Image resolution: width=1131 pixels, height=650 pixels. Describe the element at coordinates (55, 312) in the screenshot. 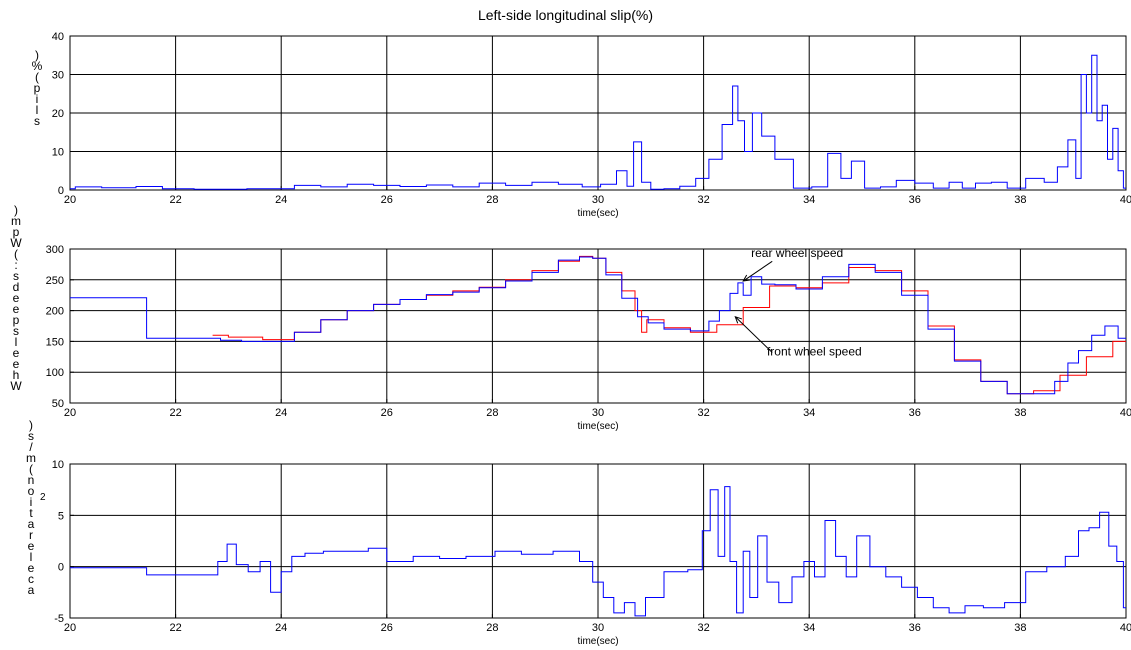

I see `y-tick-label: 200` at that location.